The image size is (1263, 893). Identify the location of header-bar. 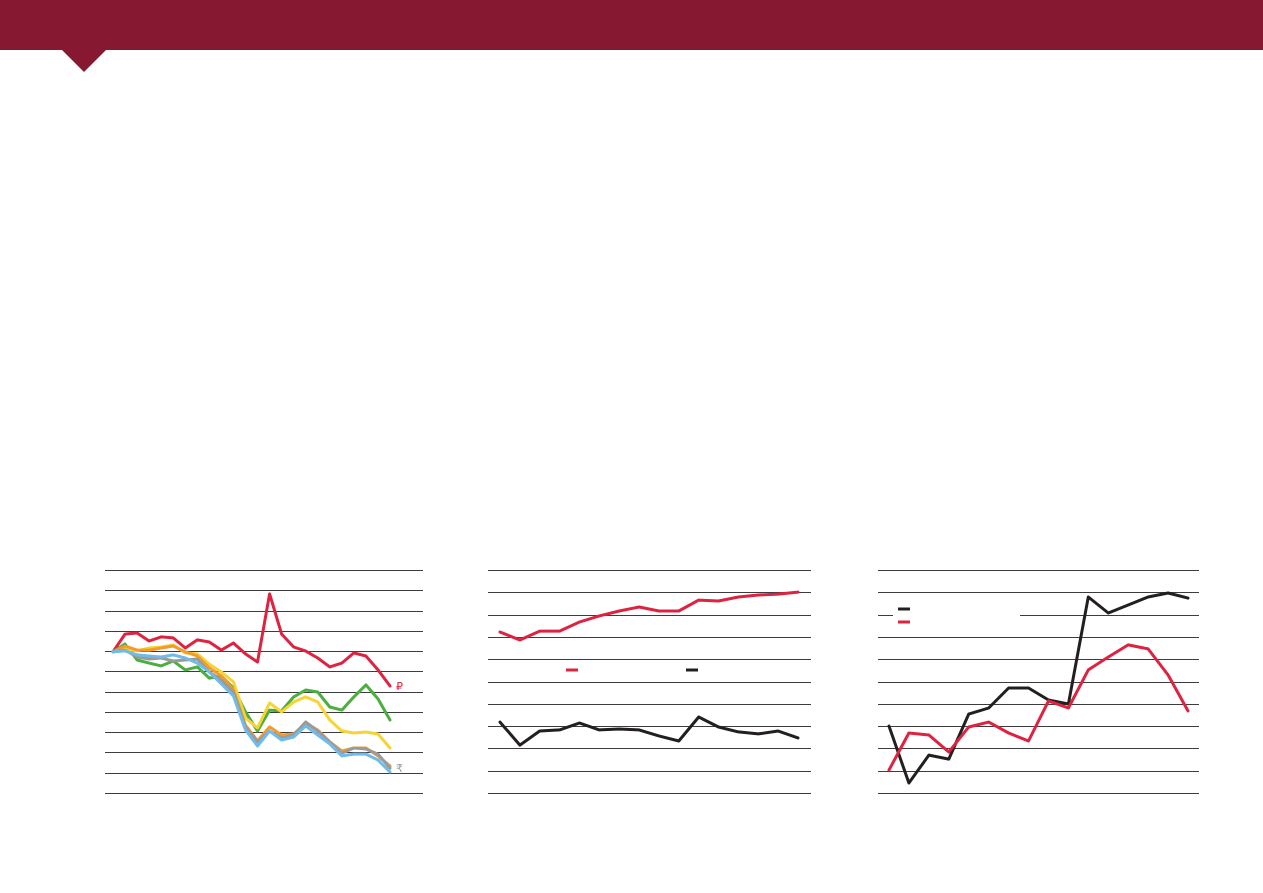
(631, 25).